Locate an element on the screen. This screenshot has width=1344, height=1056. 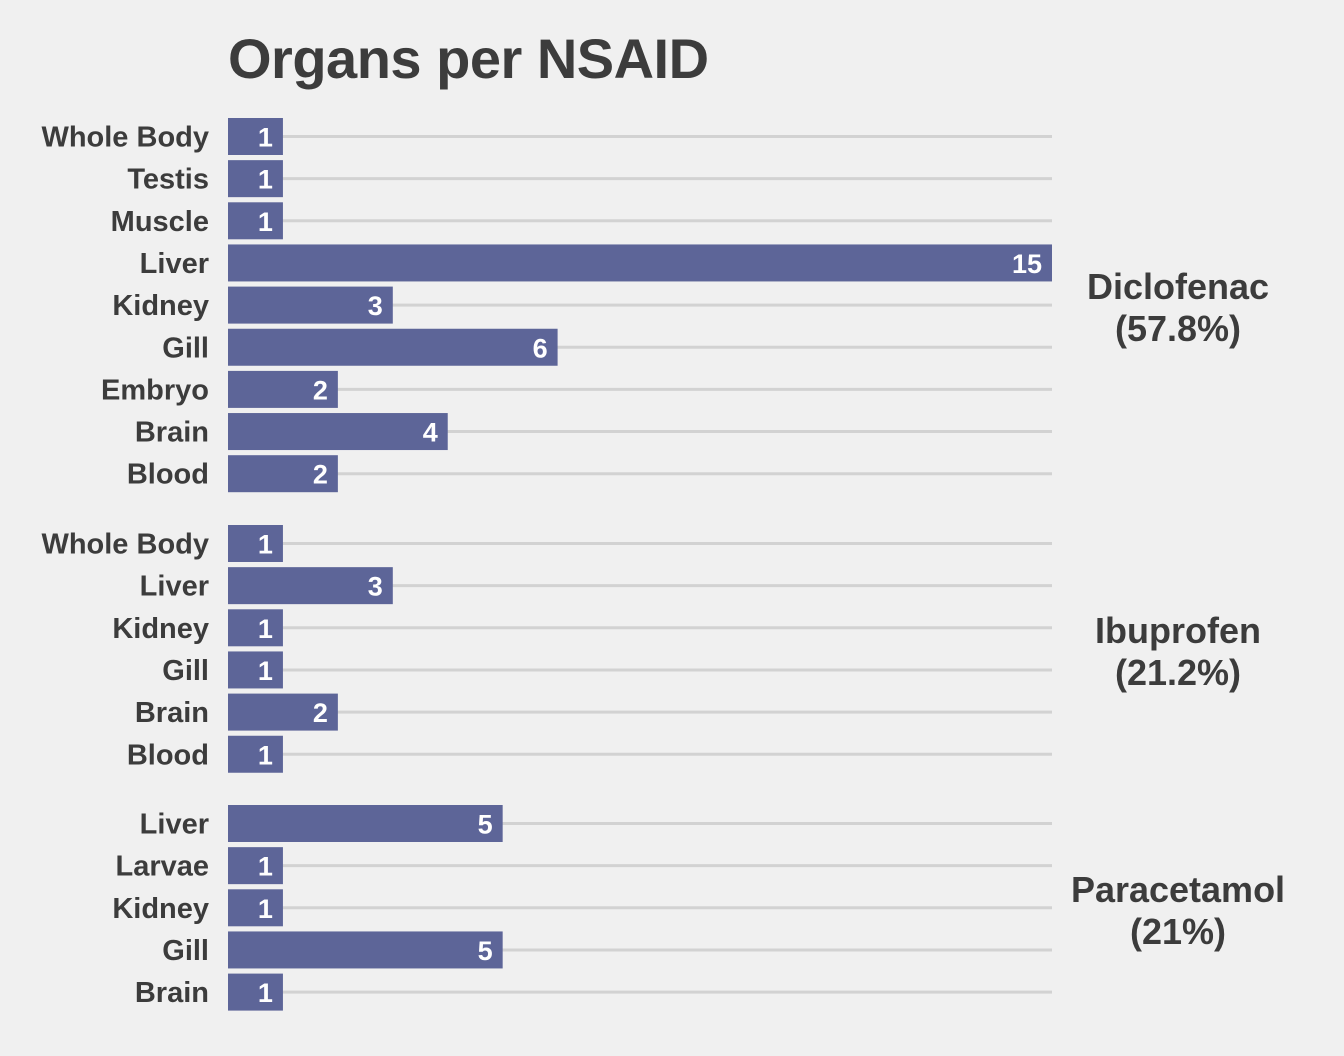
category-label: Testis is located at coordinates (168, 180).